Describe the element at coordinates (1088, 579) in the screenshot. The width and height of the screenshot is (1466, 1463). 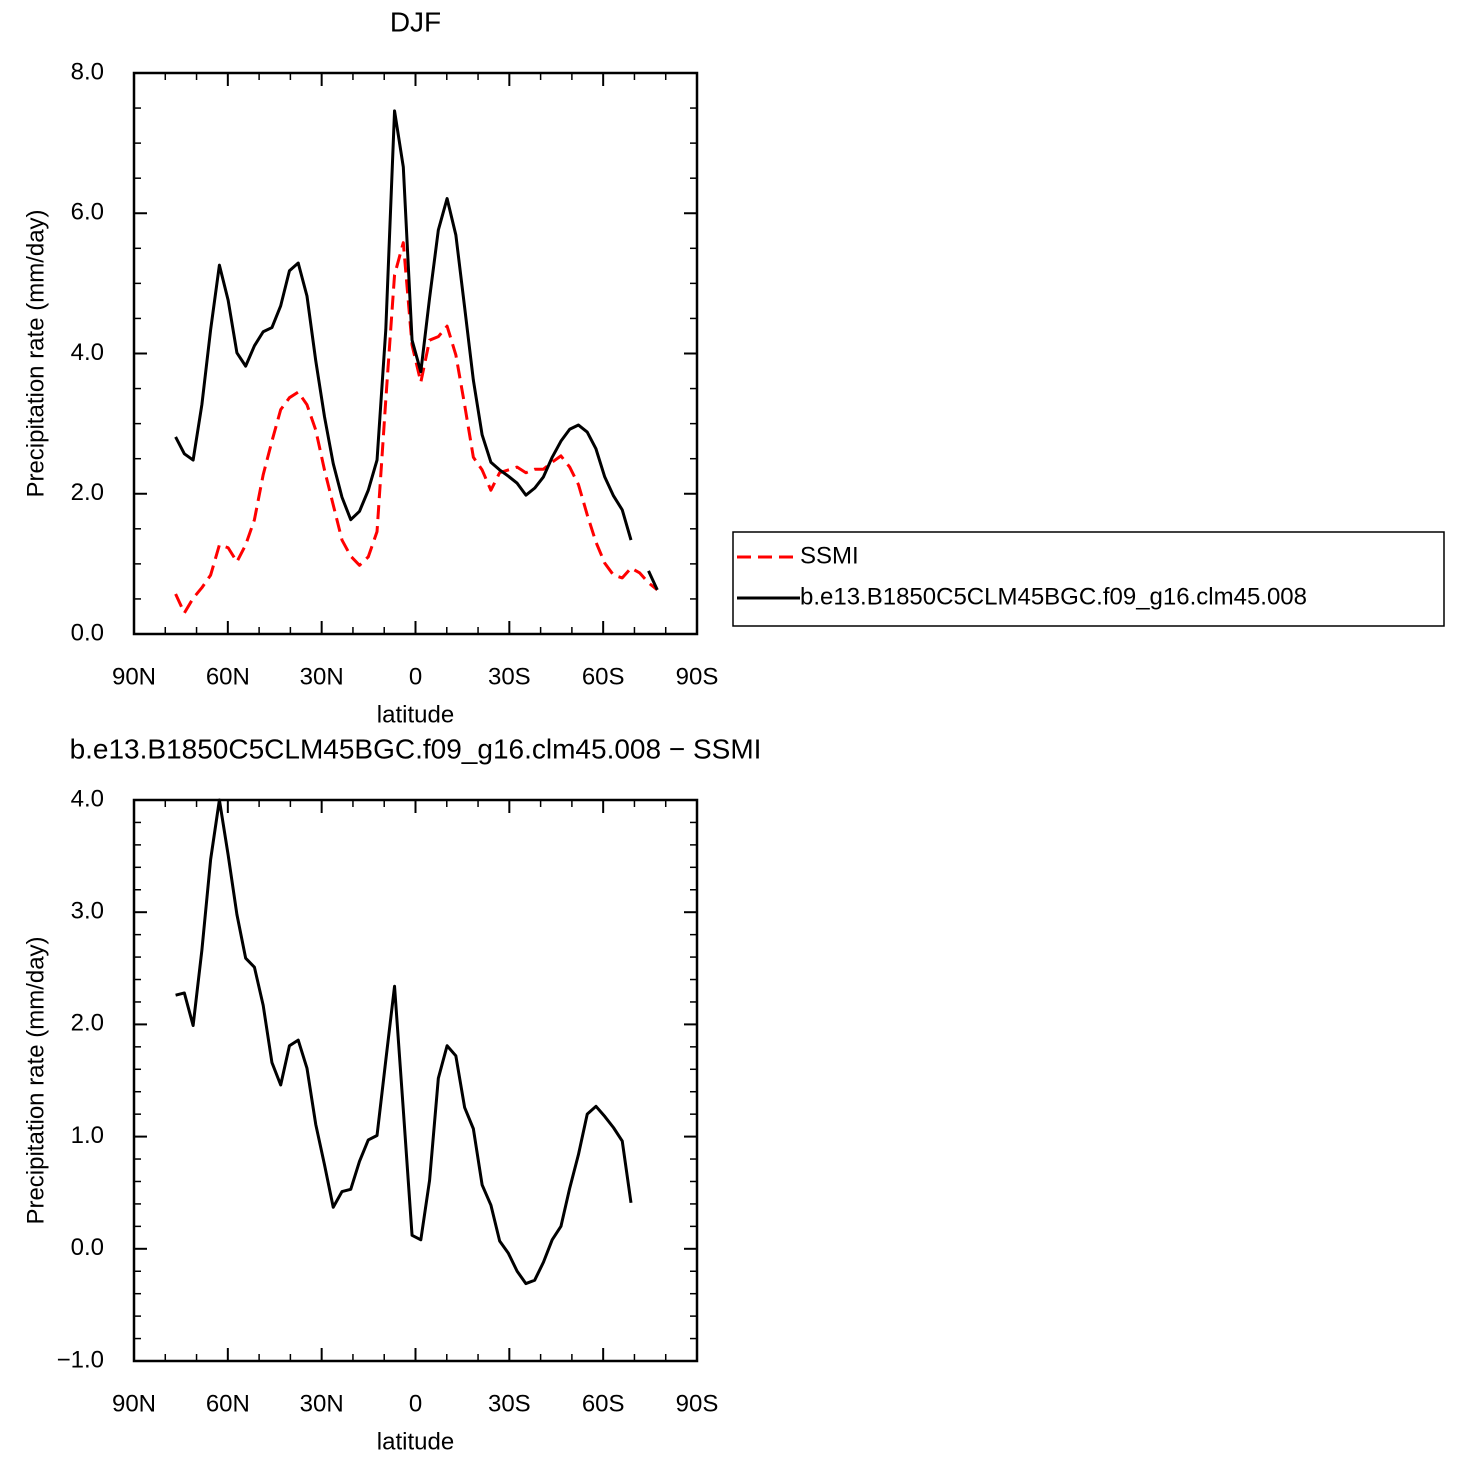
I see `legend-box` at that location.